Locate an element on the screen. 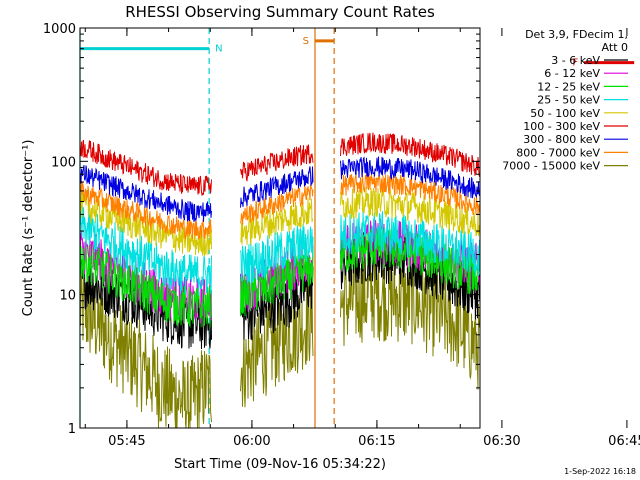 The height and width of the screenshot is (480, 640). legend-entry-label: 25 - 50 keV is located at coordinates (568, 100).